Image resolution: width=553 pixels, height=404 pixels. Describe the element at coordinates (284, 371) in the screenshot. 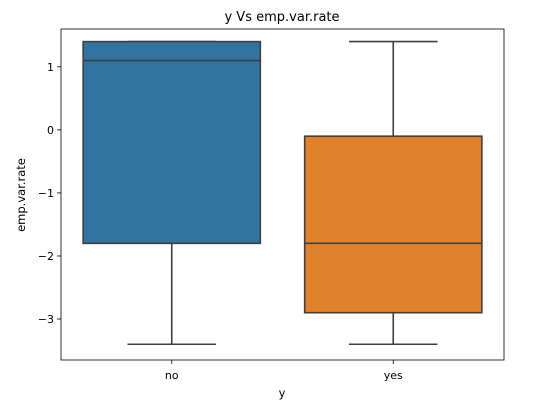

I see `x-axis: no yes` at that location.